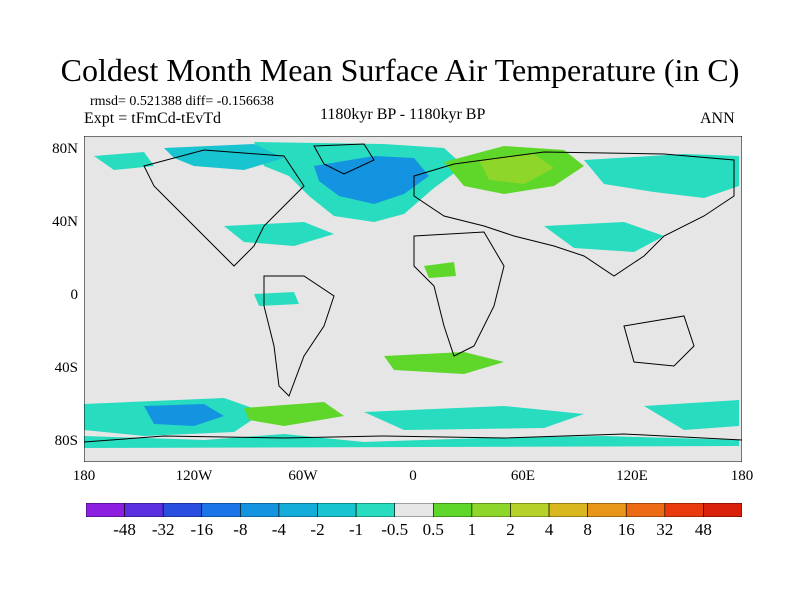 The image size is (800, 600). What do you see at coordinates (303, 476) in the screenshot?
I see `x-label-60w: 60W` at bounding box center [303, 476].